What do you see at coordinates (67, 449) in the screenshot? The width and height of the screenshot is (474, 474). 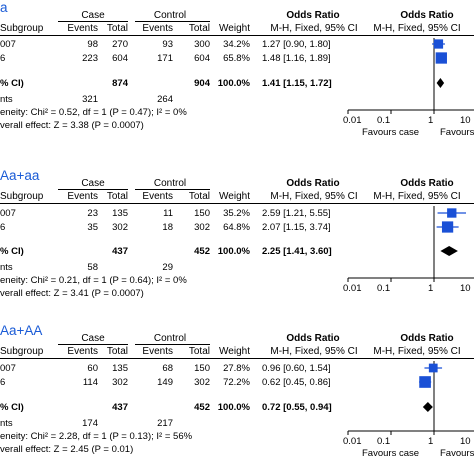 I see `overall-effect-text: verall effect: Z = 2.45 (P = 0.01)` at bounding box center [67, 449].